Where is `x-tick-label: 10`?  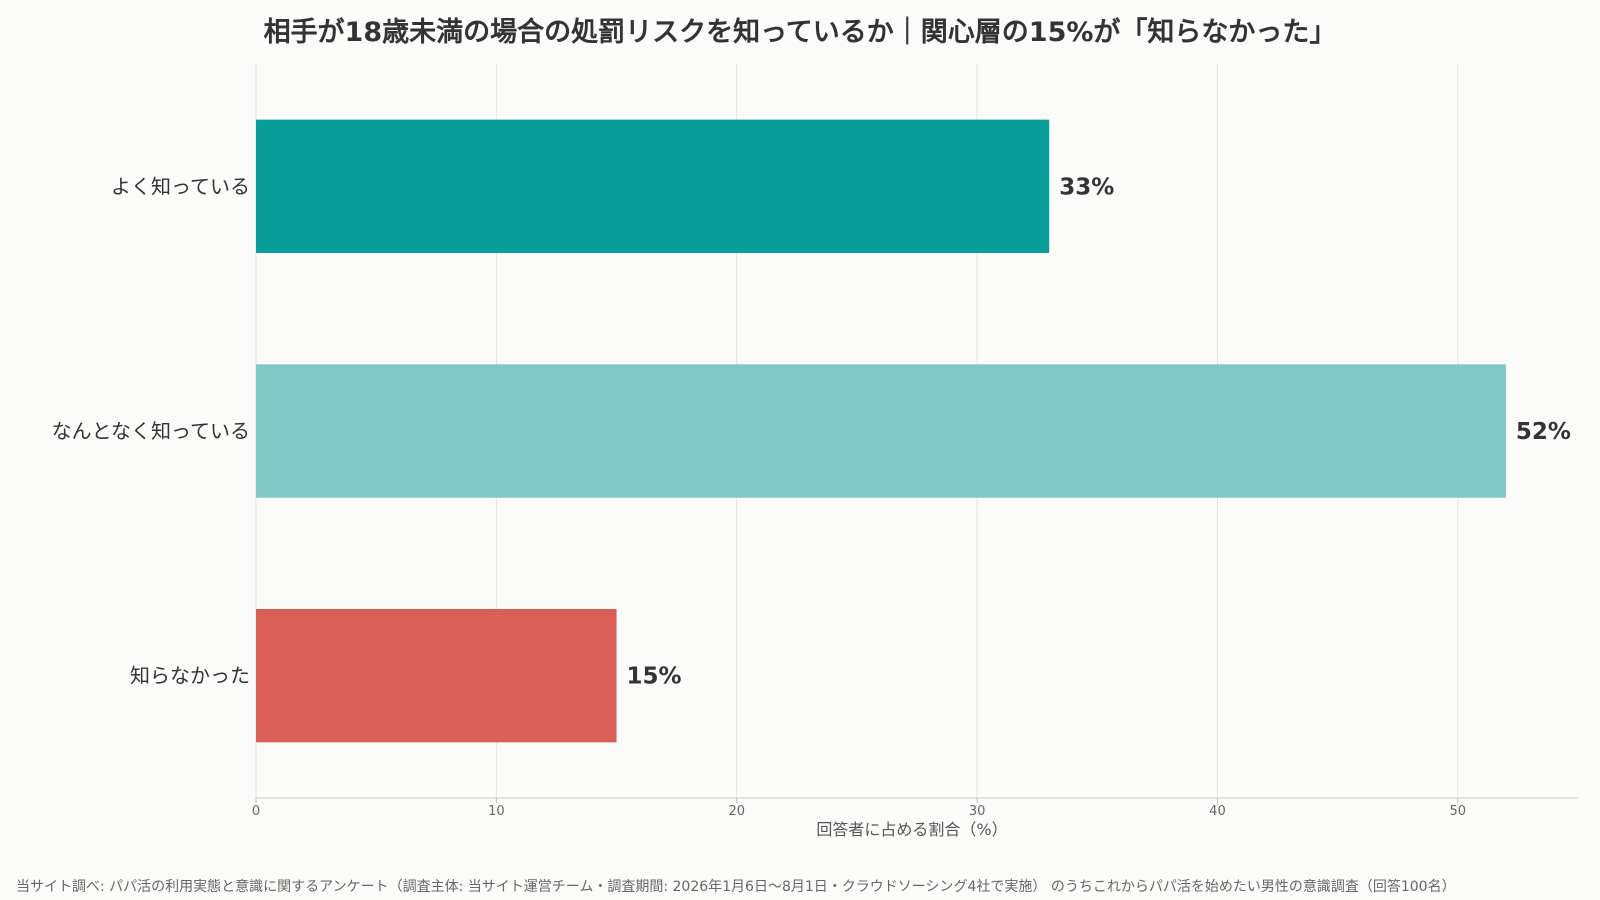 x-tick-label: 10 is located at coordinates (496, 811).